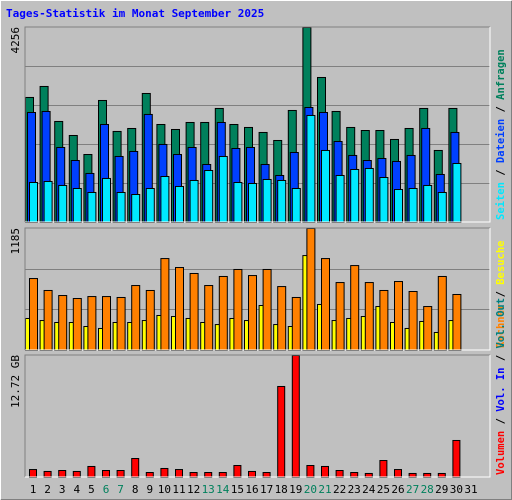  Describe the element at coordinates (501, 141) in the screenshot. I see `legend-item: Dateien` at that location.